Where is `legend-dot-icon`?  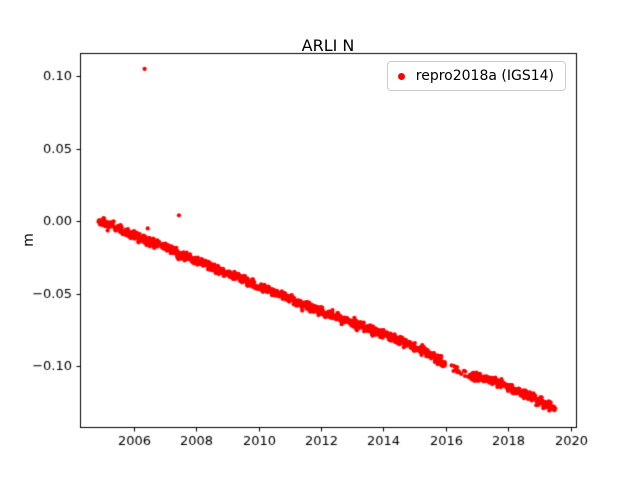 legend-dot-icon is located at coordinates (401, 76).